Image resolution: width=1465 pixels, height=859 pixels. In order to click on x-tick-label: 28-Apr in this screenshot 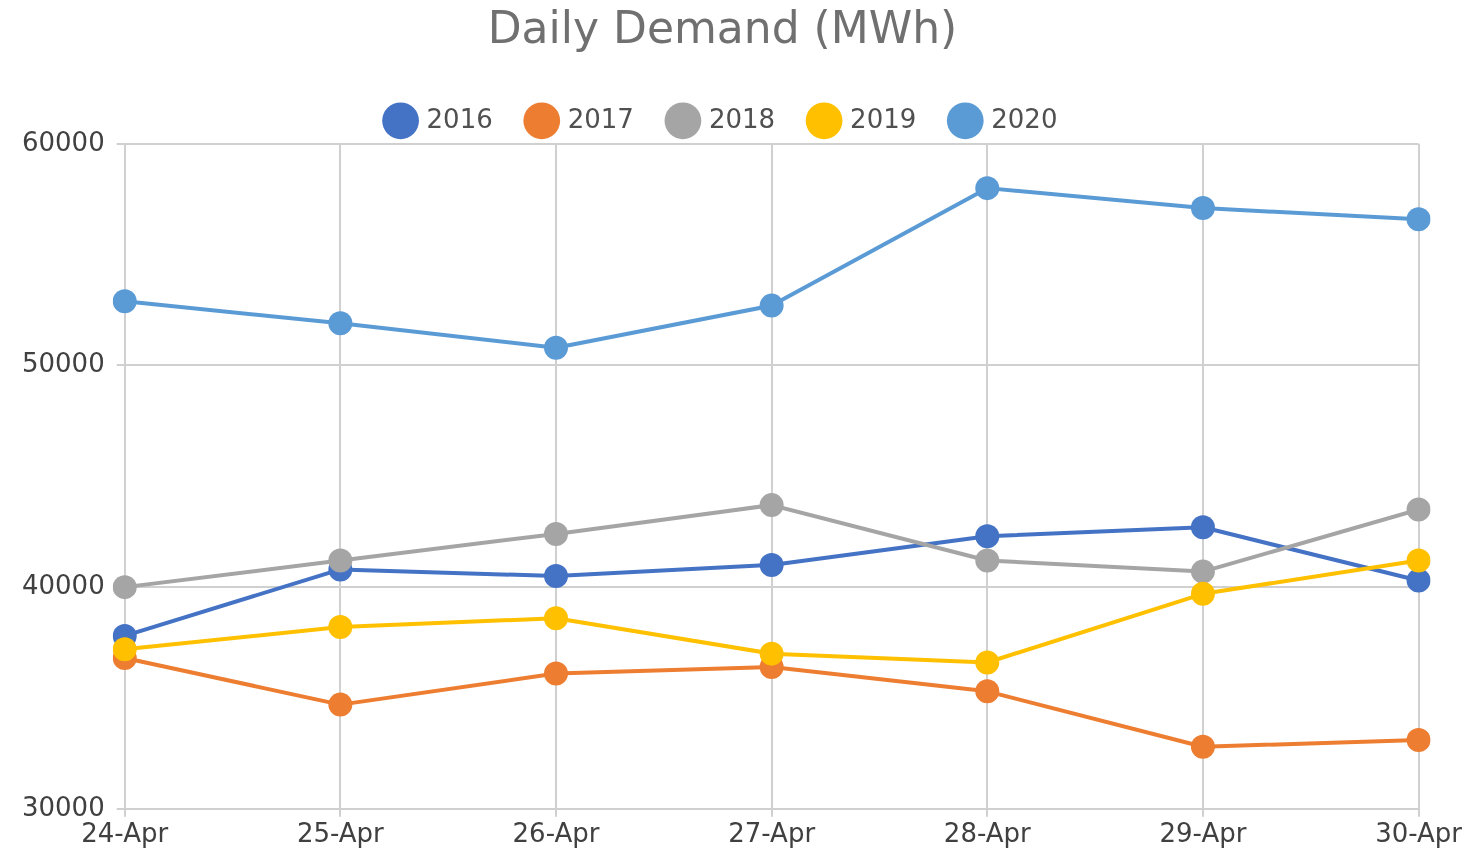, I will do `click(987, 833)`.